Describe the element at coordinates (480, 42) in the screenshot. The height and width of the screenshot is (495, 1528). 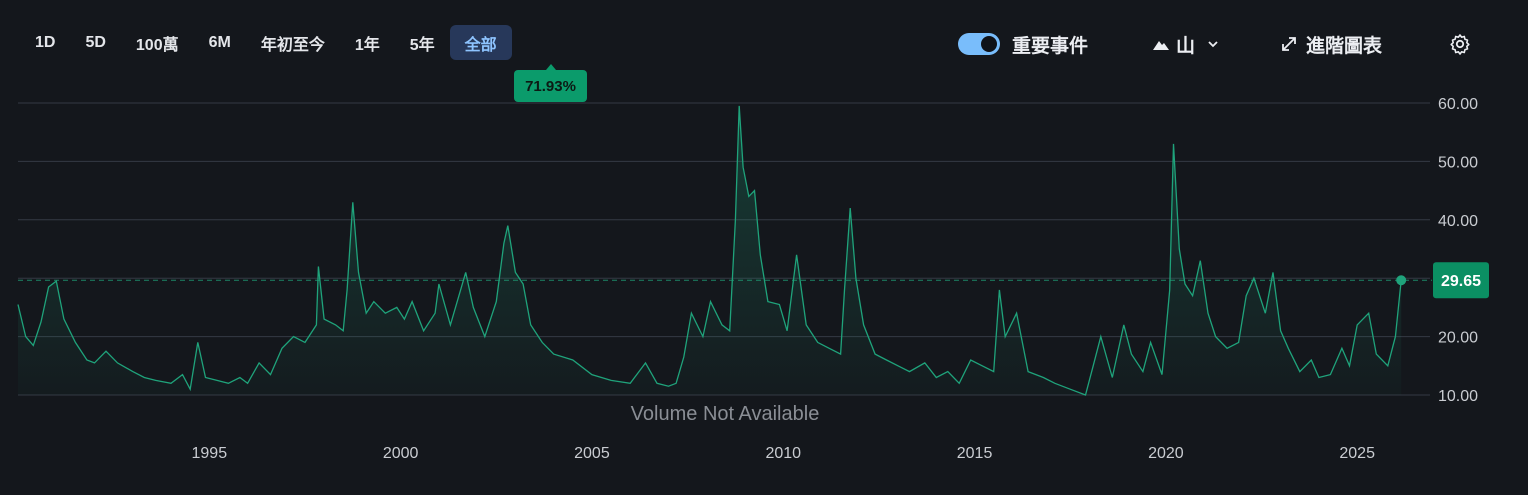
I see `range-button-8: 全部` at that location.